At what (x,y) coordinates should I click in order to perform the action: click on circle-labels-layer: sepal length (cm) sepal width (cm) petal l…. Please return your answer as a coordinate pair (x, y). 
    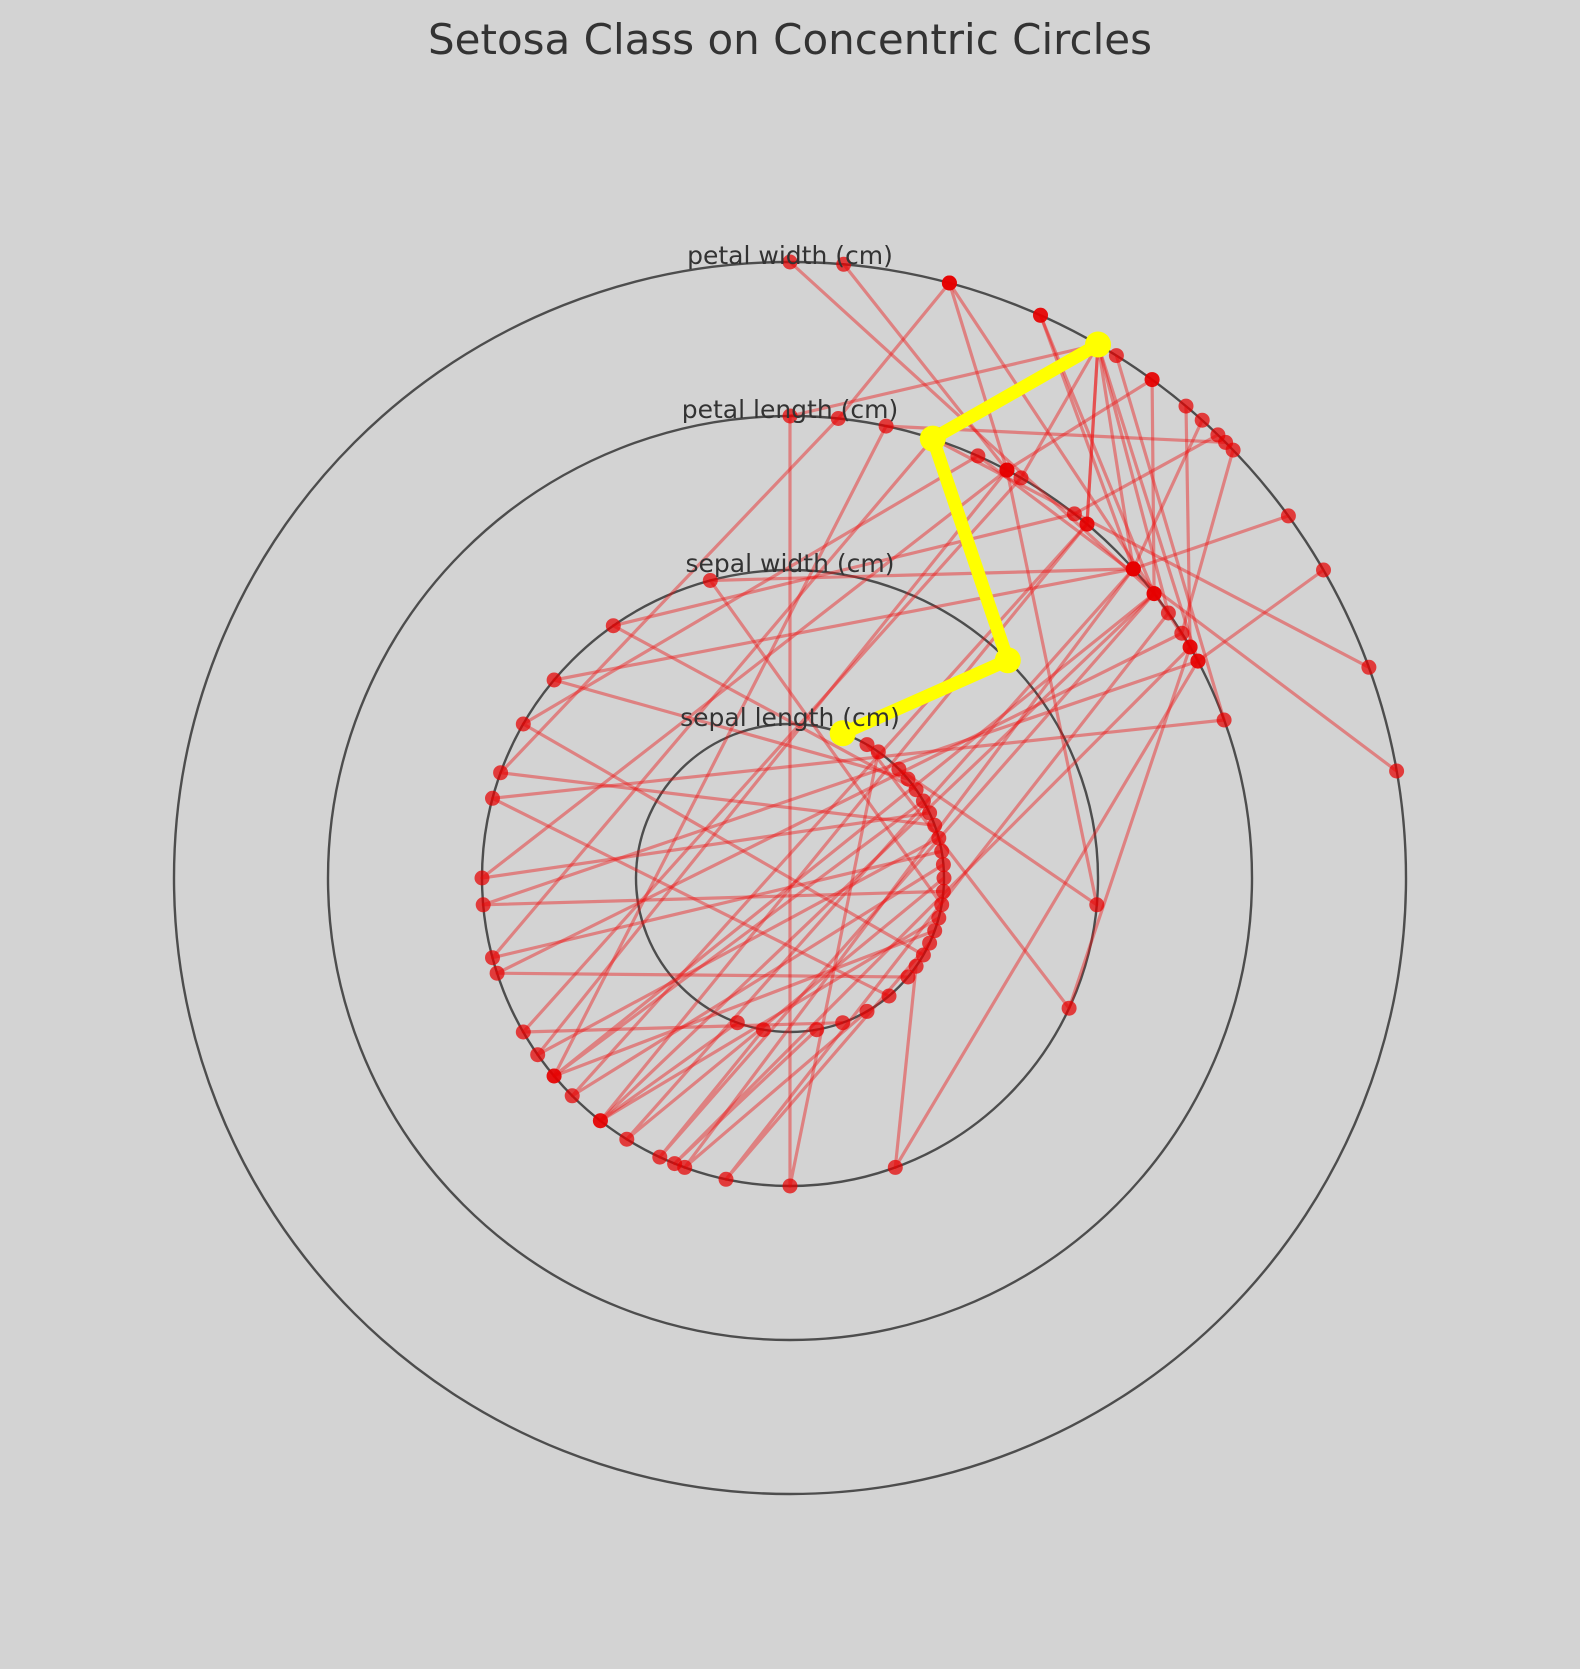
    Looking at the image, I should click on (790, 486).